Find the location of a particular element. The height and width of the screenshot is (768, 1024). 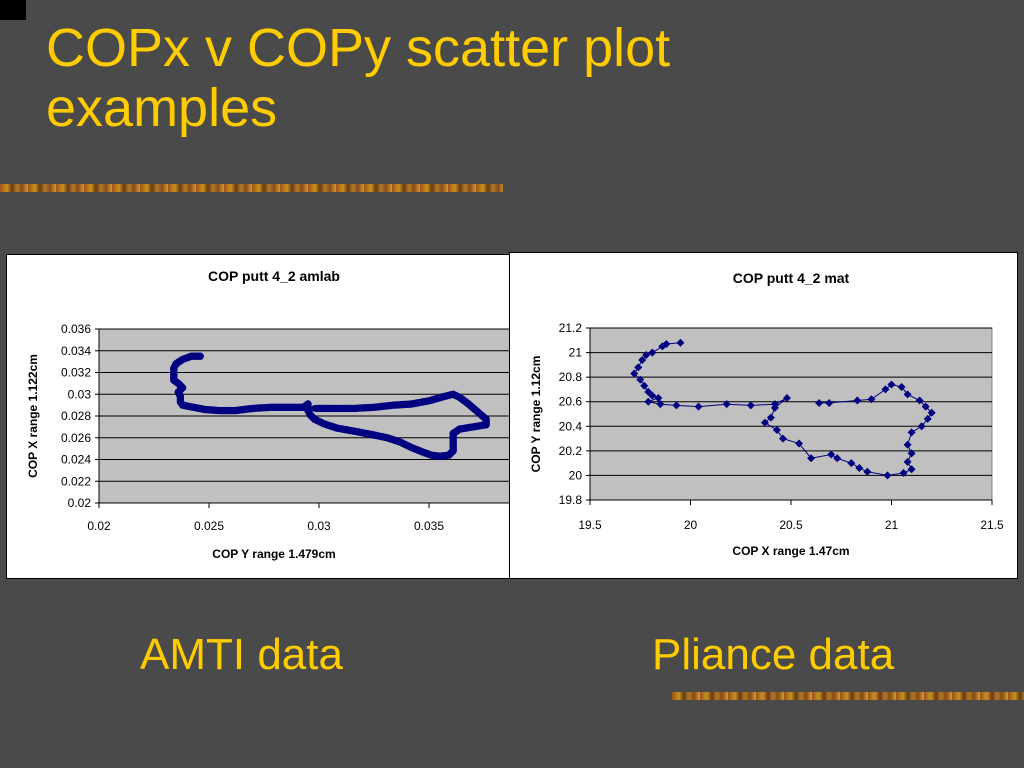

y-tick-label: 19.8 is located at coordinates (571, 500).